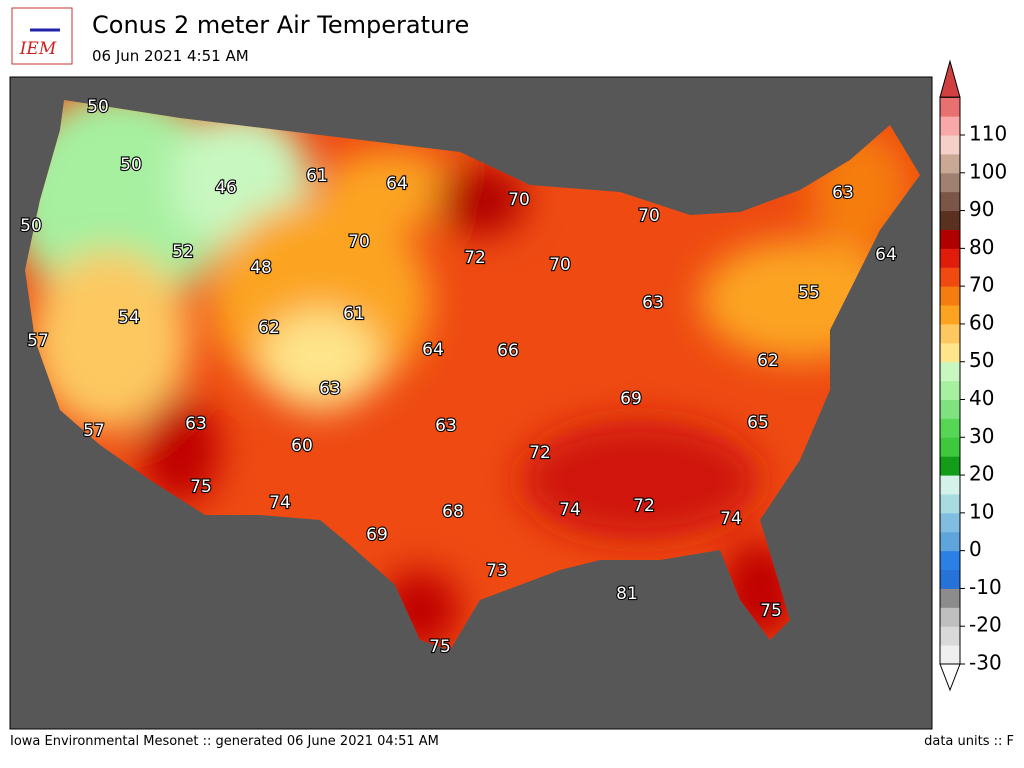  Describe the element at coordinates (985, 663) in the screenshot. I see `colorbar-tick-label: -30` at that location.